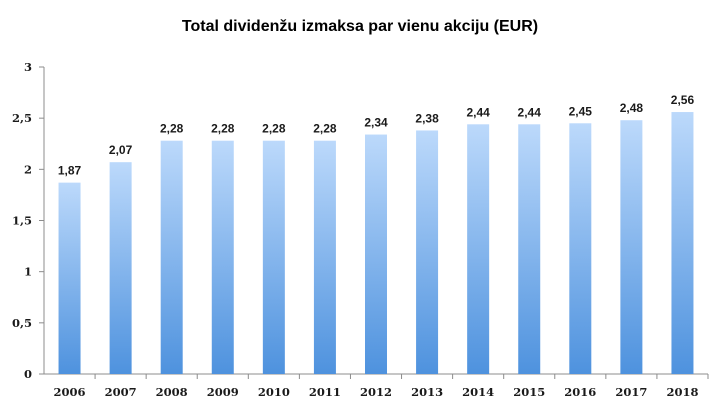  What do you see at coordinates (70, 171) in the screenshot?
I see `data-label: 1,87` at bounding box center [70, 171].